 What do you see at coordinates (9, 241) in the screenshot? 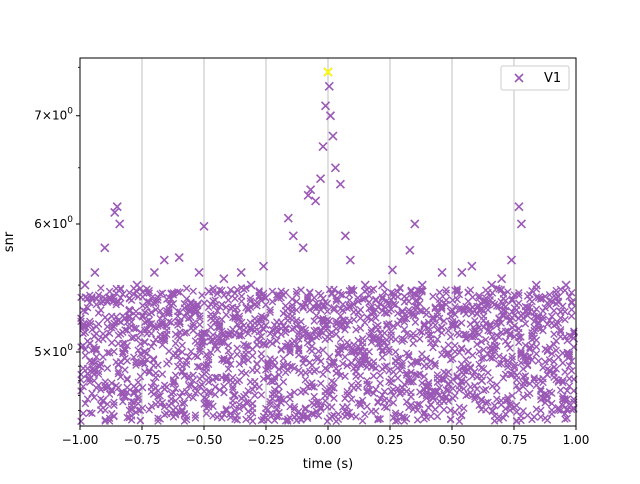
I see `y-axis-label: snr` at bounding box center [9, 241].